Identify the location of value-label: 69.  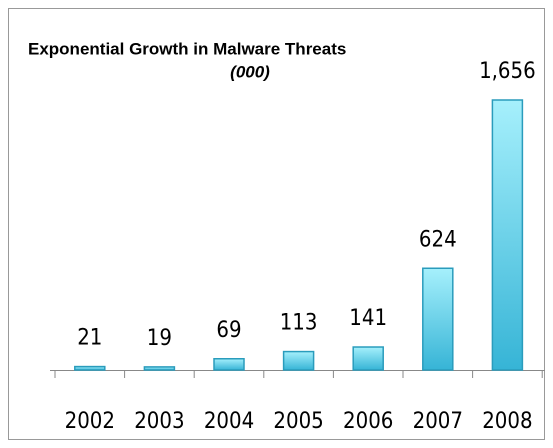
(228, 330).